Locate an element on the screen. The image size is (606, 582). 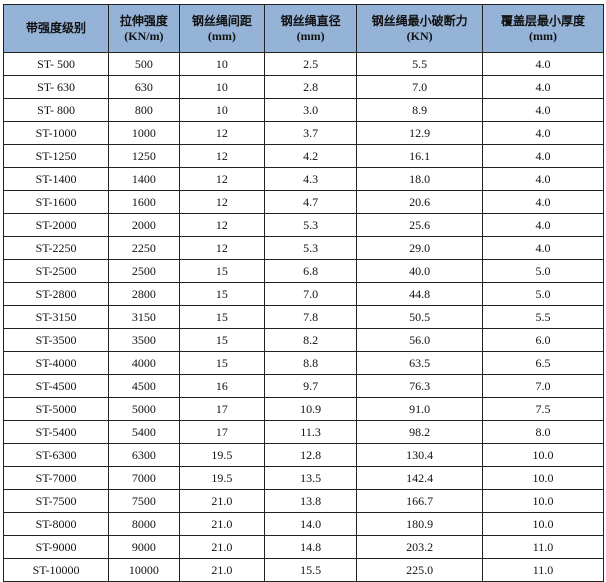
table-cell: 56.0 is located at coordinates (420, 340).